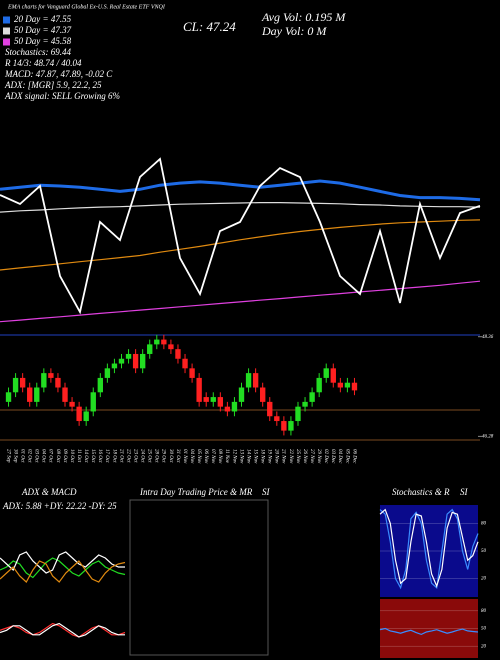  Describe the element at coordinates (226, 456) in the screenshot. I see `x-tick-label: 11 Nov` at that location.